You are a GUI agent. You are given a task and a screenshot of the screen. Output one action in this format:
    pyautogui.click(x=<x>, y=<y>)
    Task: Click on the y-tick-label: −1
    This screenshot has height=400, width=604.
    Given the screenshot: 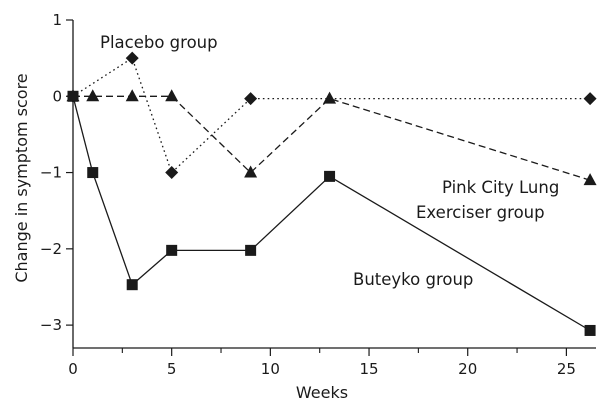 What is the action you would take?
    pyautogui.click(x=51, y=173)
    